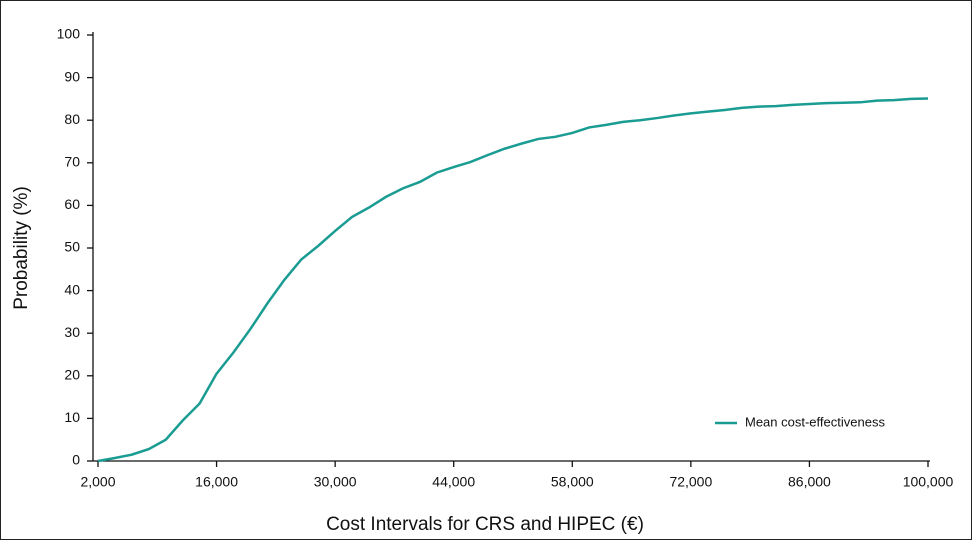 This screenshot has width=972, height=540. Describe the element at coordinates (76, 460) in the screenshot. I see `y-tick-label: 0` at that location.